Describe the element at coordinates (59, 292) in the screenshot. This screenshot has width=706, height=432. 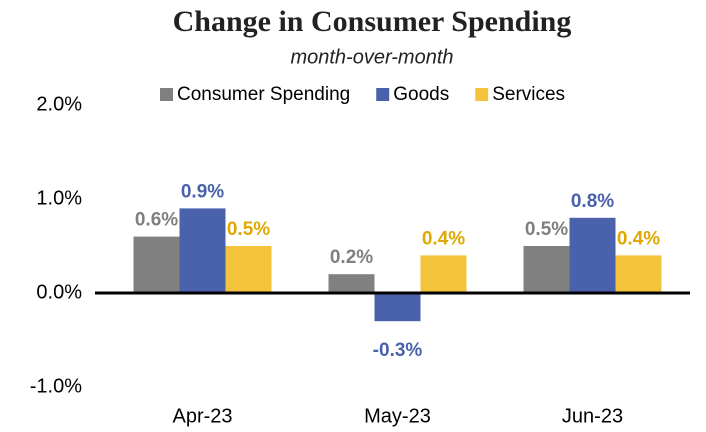
I see `y-tick-label: 0.0%` at that location.